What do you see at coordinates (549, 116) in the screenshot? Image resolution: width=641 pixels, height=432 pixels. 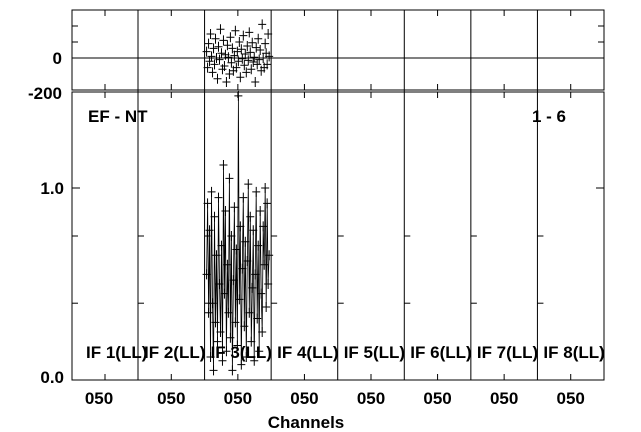 I see `plot-id-label: 1 - 6` at bounding box center [549, 116].